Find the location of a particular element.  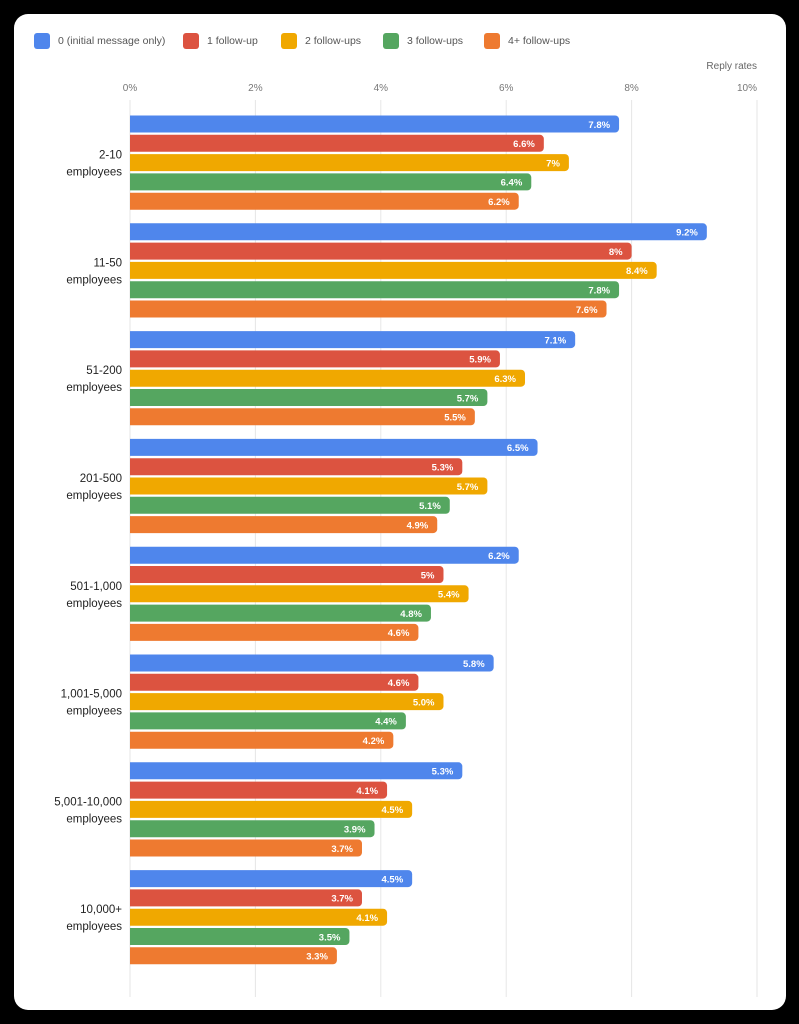

data-label: 5.1% is located at coordinates (430, 506).